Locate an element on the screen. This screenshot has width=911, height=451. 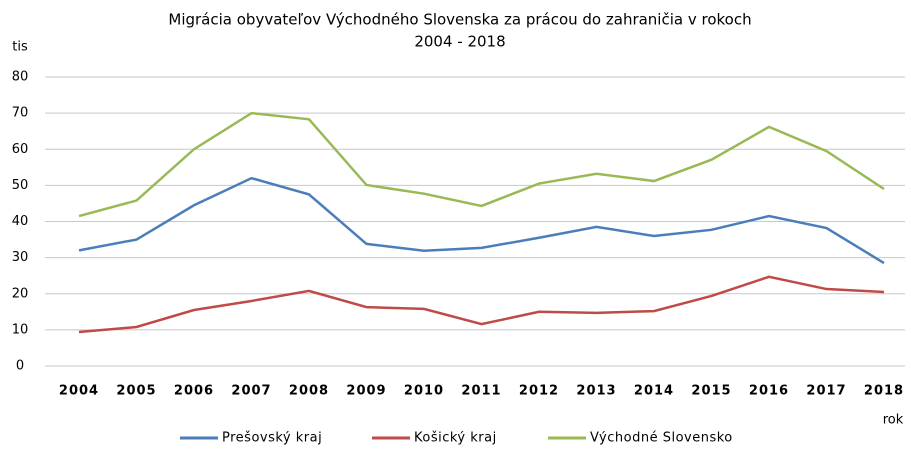
y-tick-label: 20 is located at coordinates (20, 293).